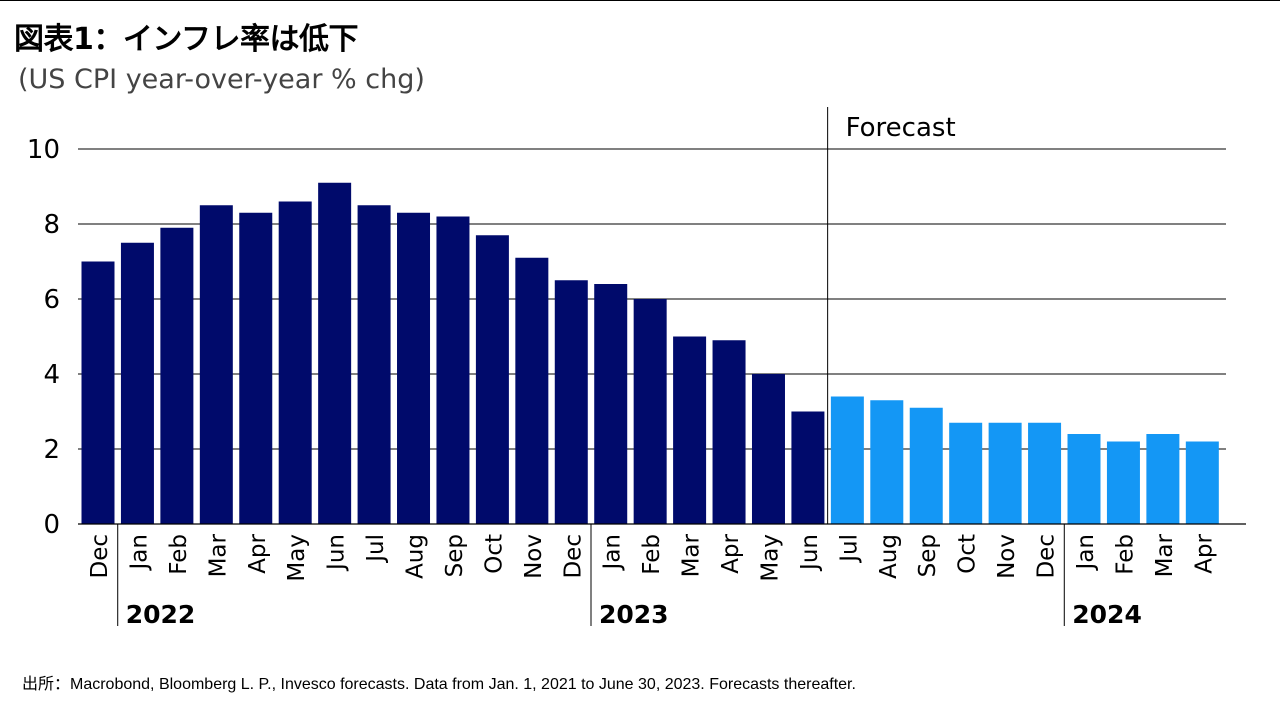  I want to click on forecast-label: Forecast, so click(901, 128).